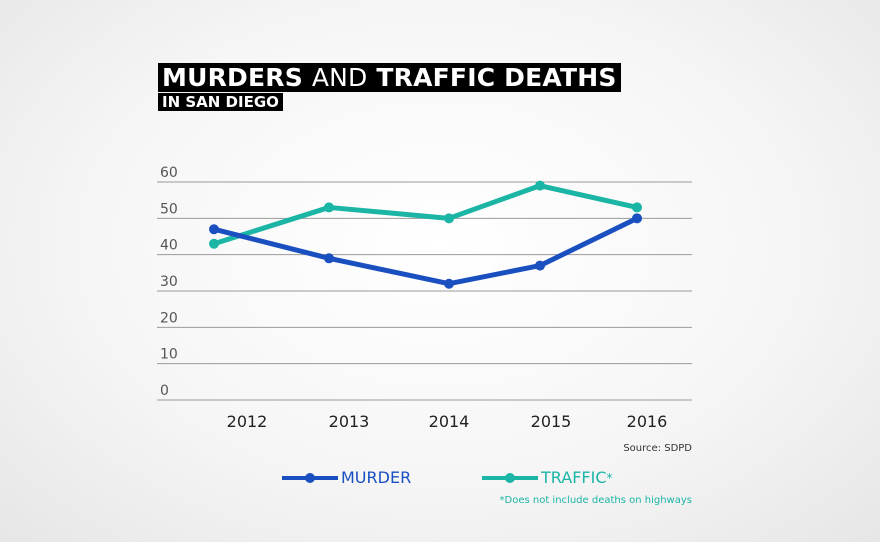  Describe the element at coordinates (551, 421) in the screenshot. I see `x-tick-label: 2015` at that location.